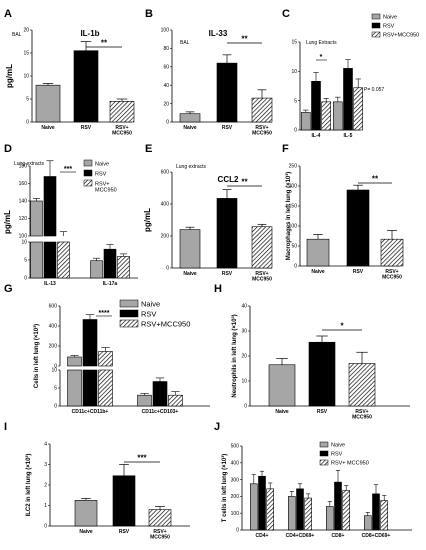 The height and width of the screenshot is (550, 426). Describe the element at coordinates (104, 313) in the screenshot. I see `significance-label: ****` at that location.